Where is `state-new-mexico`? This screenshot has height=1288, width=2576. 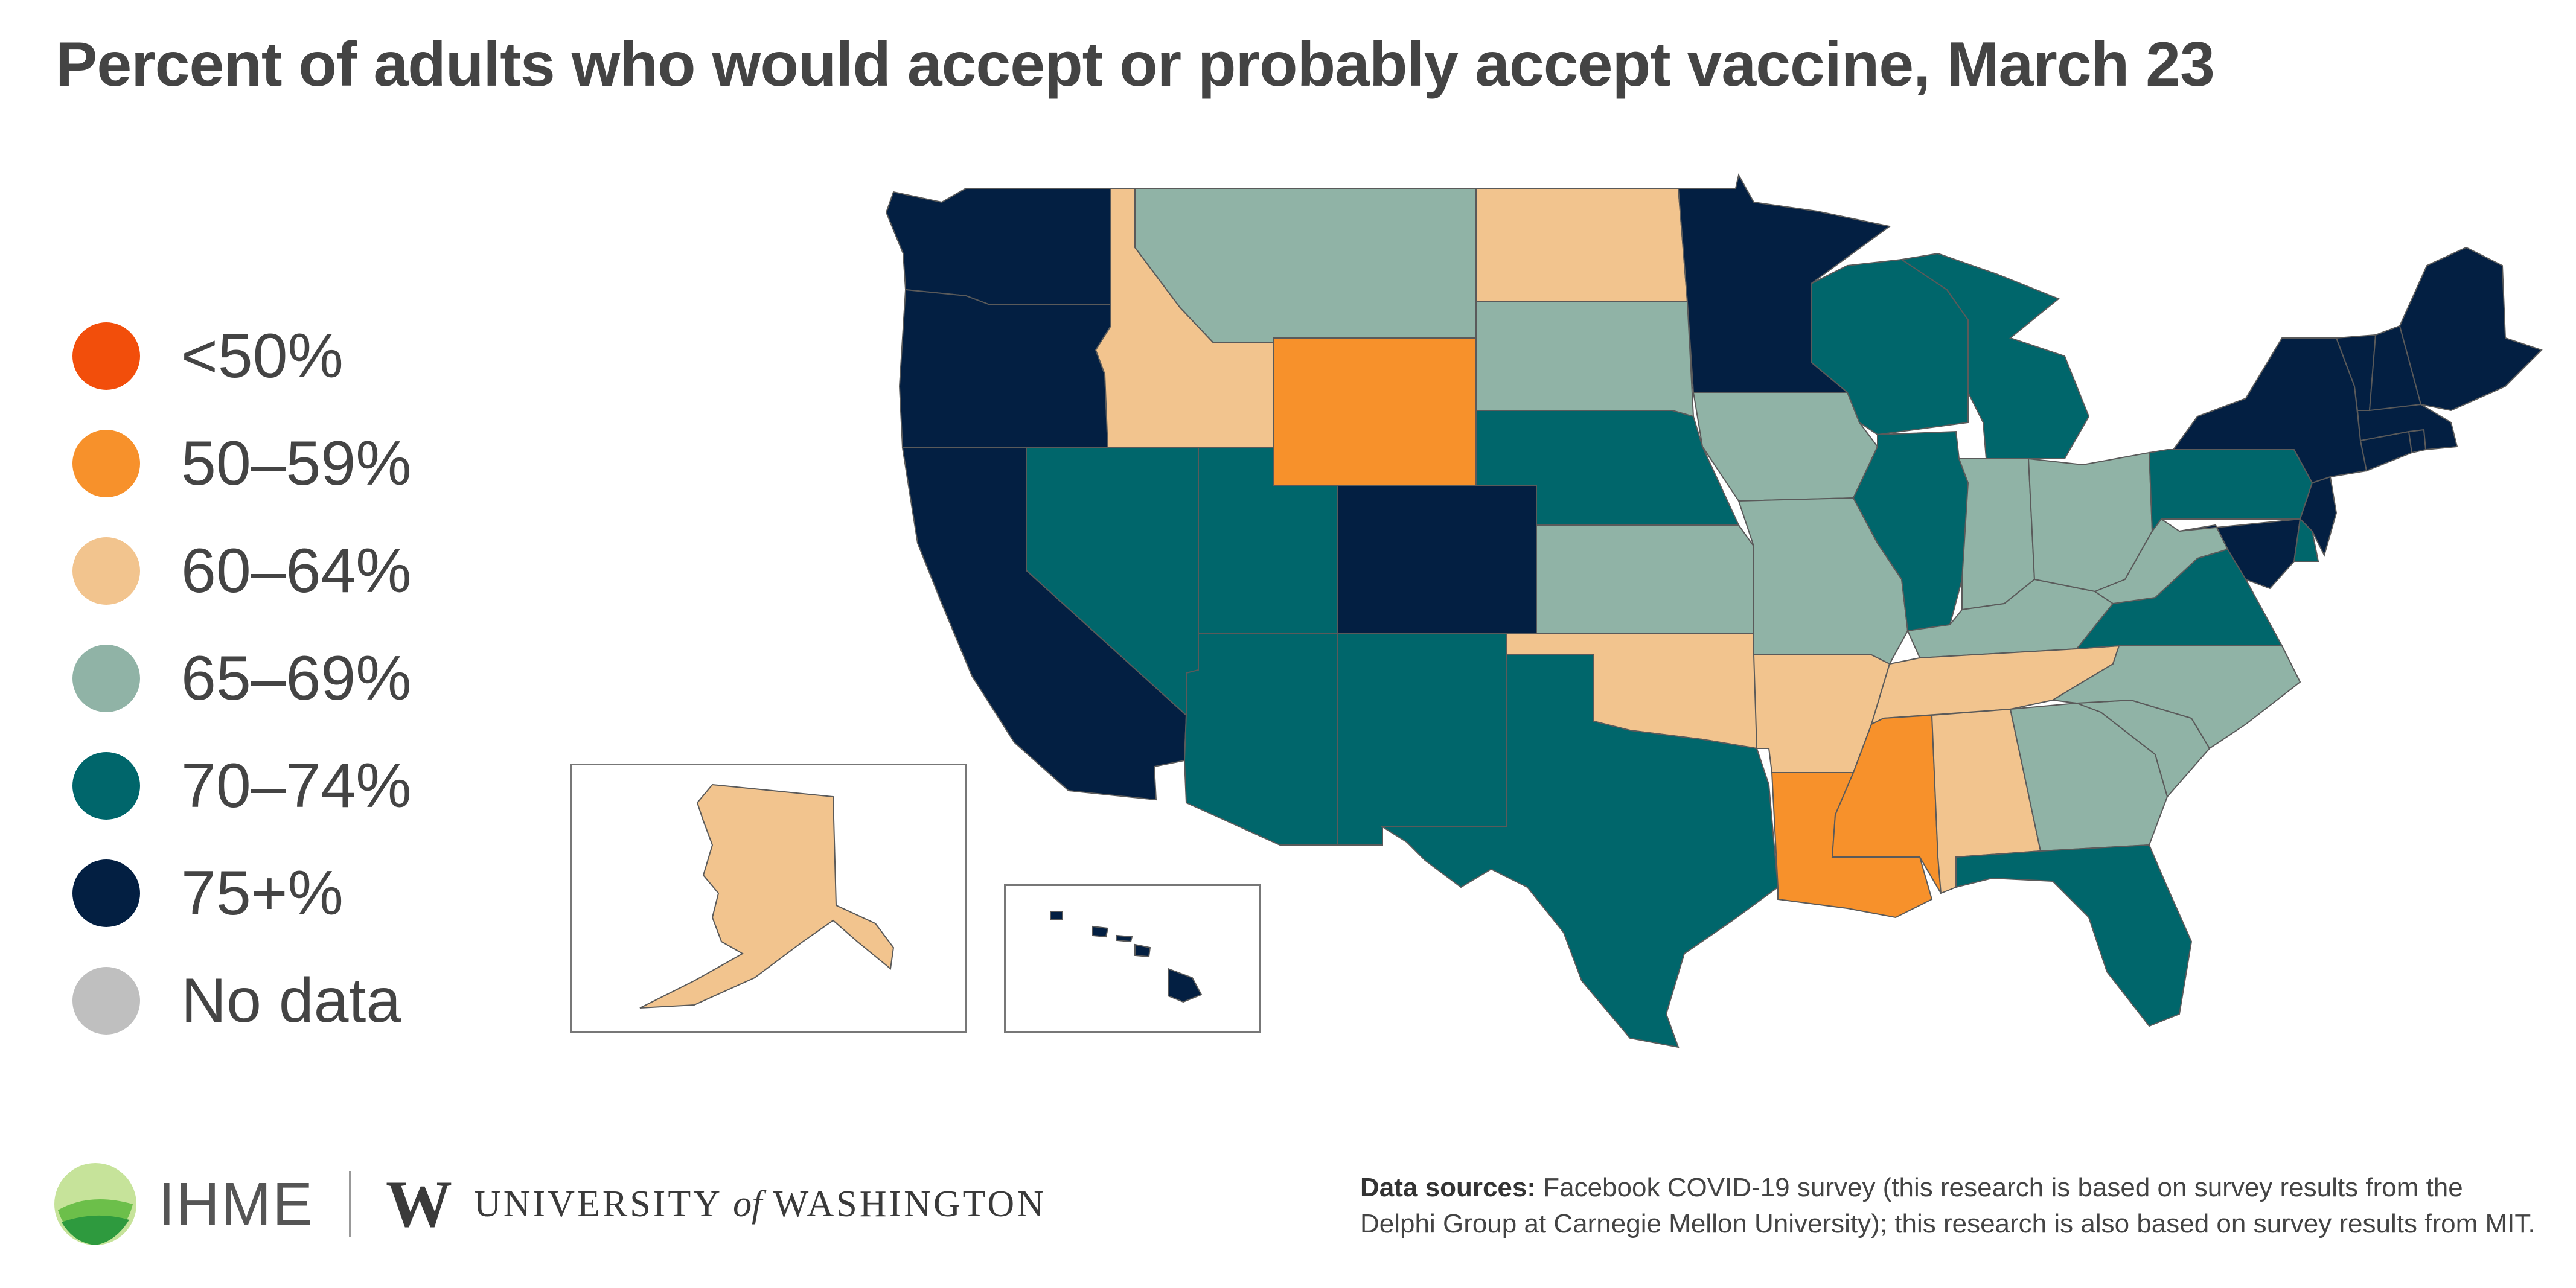
state-new-mexico is located at coordinates (1422, 739).